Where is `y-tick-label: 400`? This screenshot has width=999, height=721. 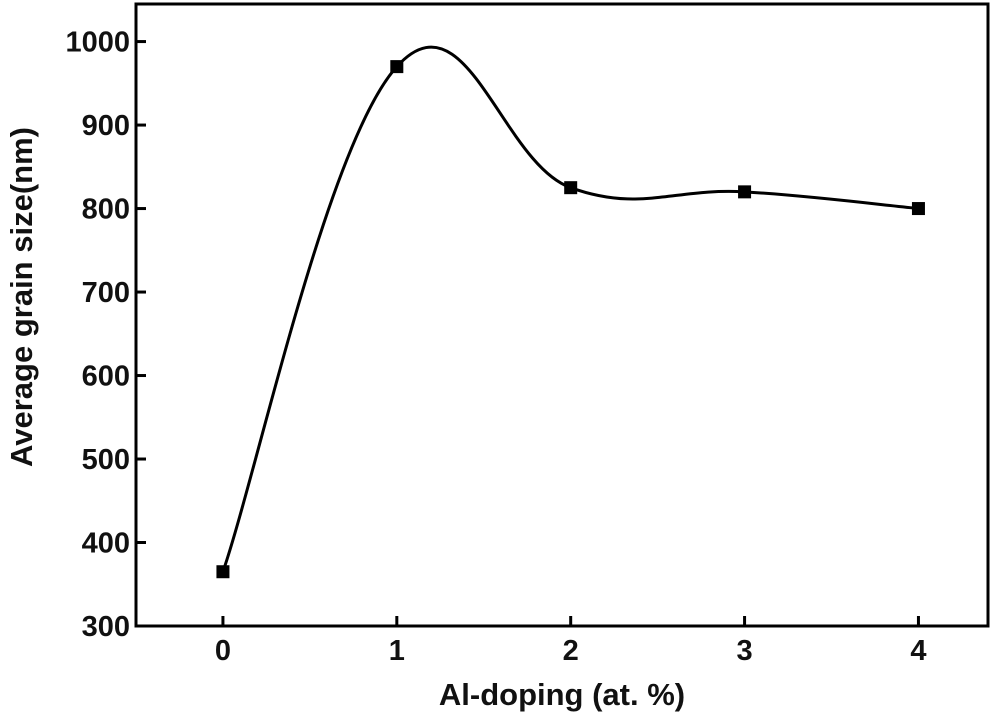 y-tick-label: 400 is located at coordinates (106, 544).